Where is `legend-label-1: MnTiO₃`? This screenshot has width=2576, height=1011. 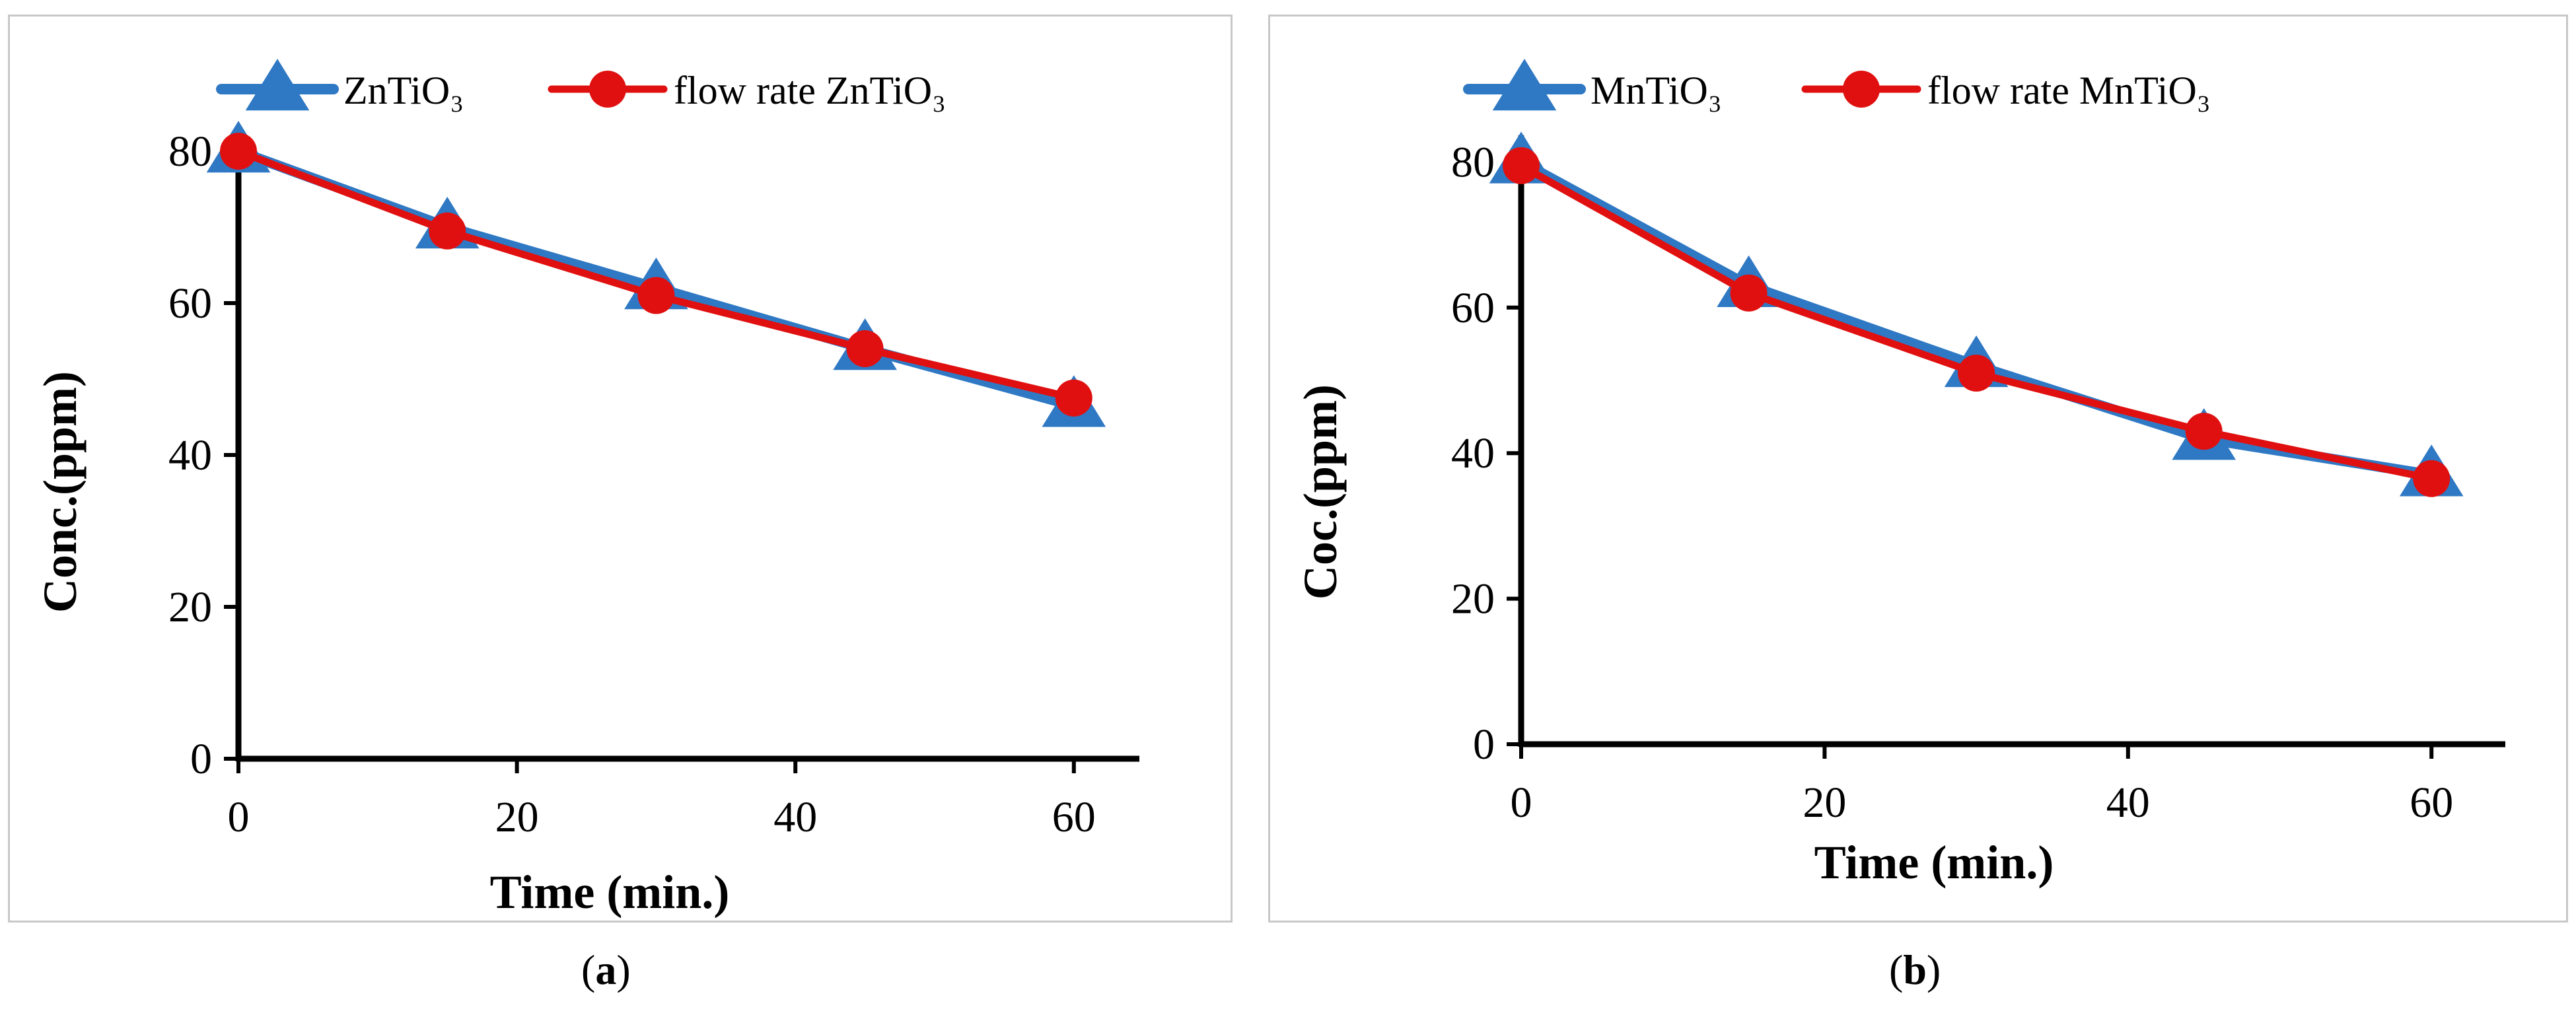
legend-label-1: MnTiO₃ is located at coordinates (1656, 90).